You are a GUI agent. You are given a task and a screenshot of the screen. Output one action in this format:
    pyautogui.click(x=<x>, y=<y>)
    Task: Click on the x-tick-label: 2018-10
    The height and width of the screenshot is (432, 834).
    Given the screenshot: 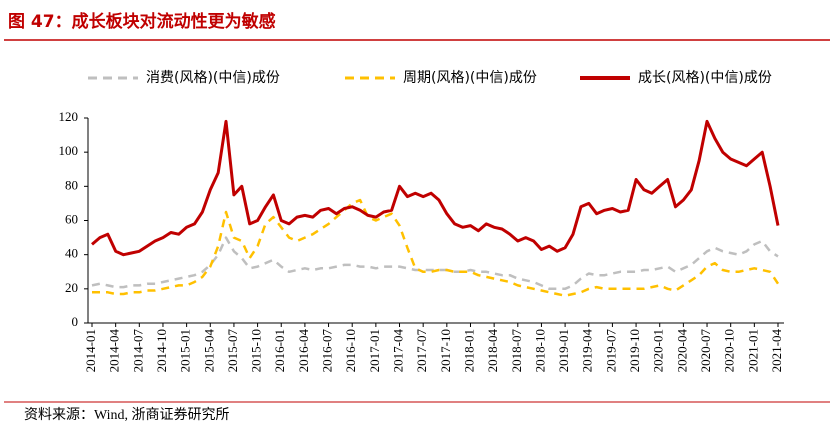 What is the action you would take?
    pyautogui.click(x=539, y=350)
    